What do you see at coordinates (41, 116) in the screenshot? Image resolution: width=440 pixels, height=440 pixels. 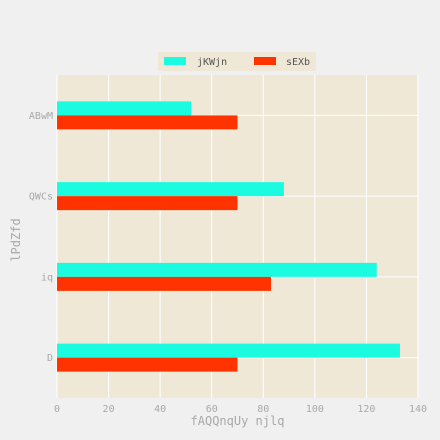 I see `y-tick-label: ABwM` at bounding box center [41, 116].